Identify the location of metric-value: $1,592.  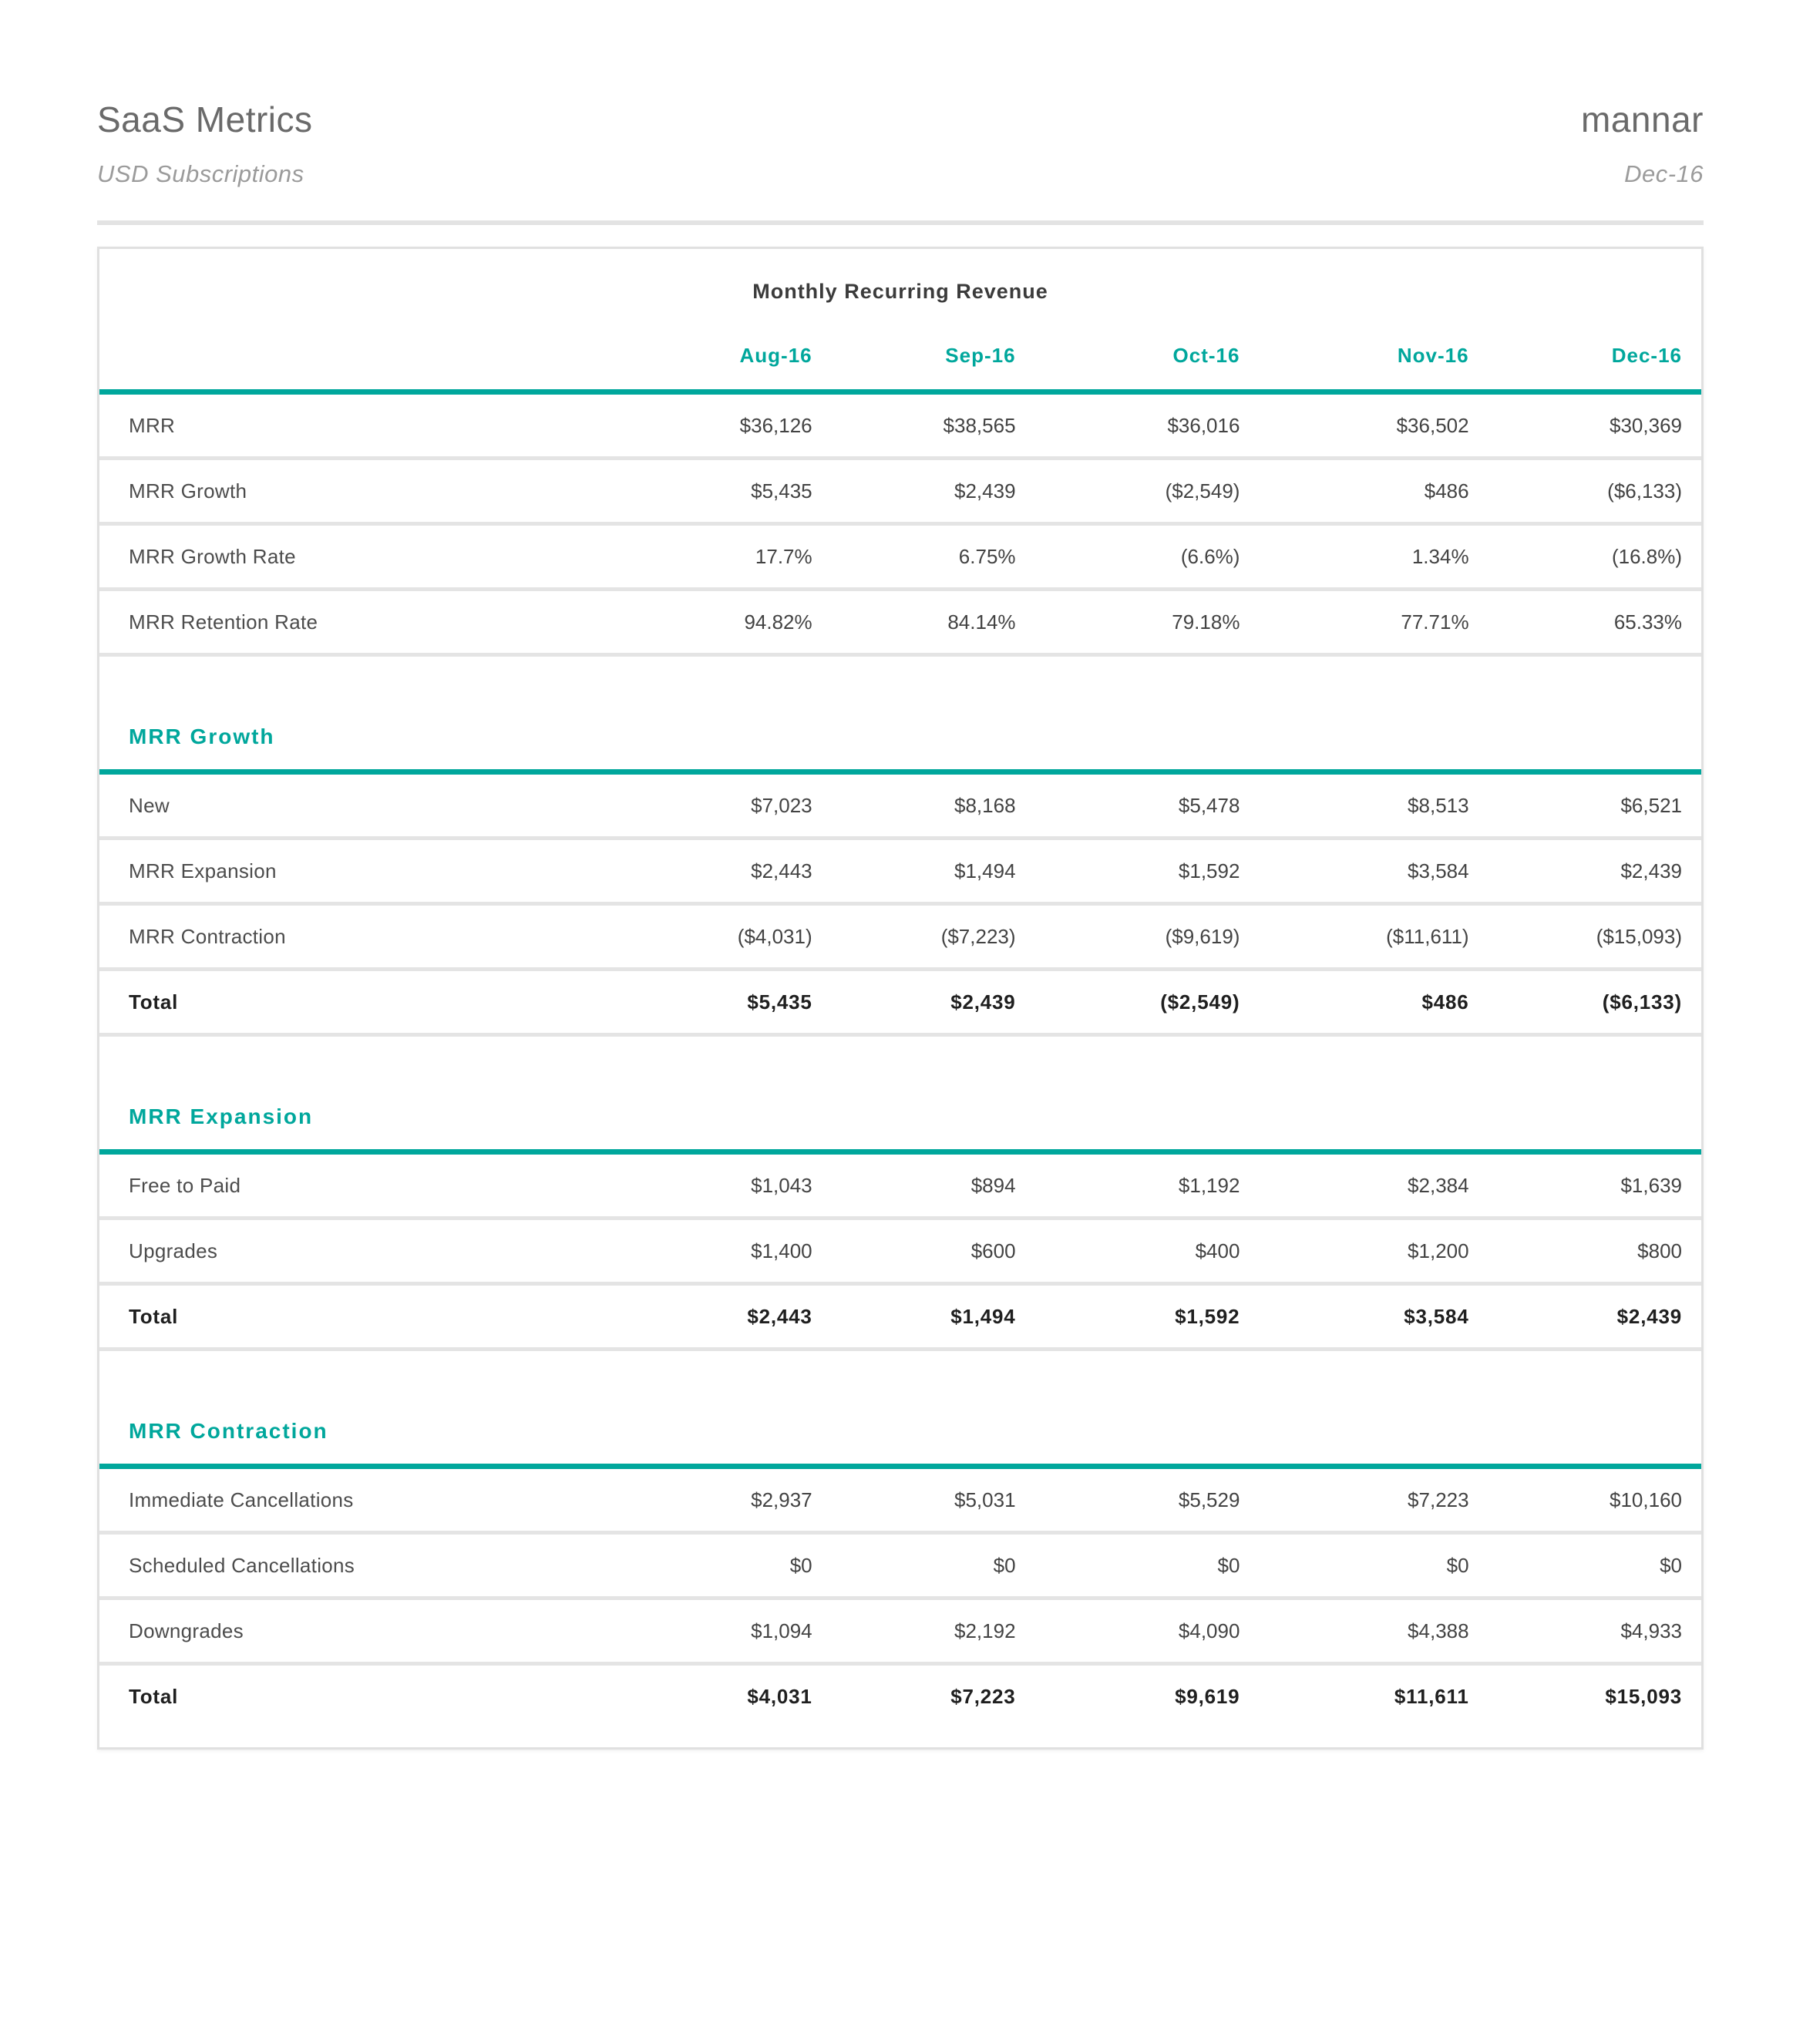
(1207, 1316).